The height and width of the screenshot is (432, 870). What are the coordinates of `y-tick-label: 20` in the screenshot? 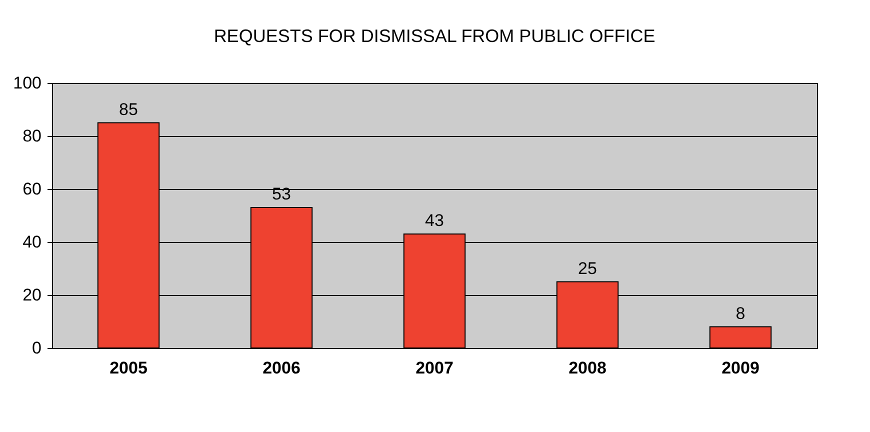 It's located at (32, 295).